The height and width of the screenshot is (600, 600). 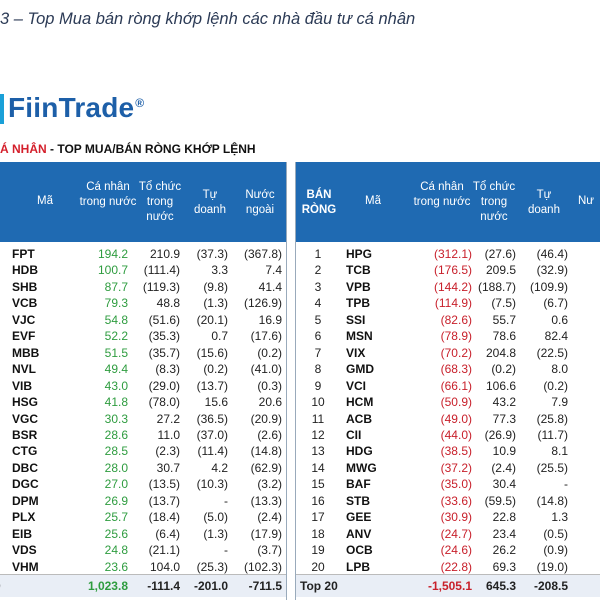 What do you see at coordinates (116, 484) in the screenshot?
I see `ca-nhan-value: 27.0` at bounding box center [116, 484].